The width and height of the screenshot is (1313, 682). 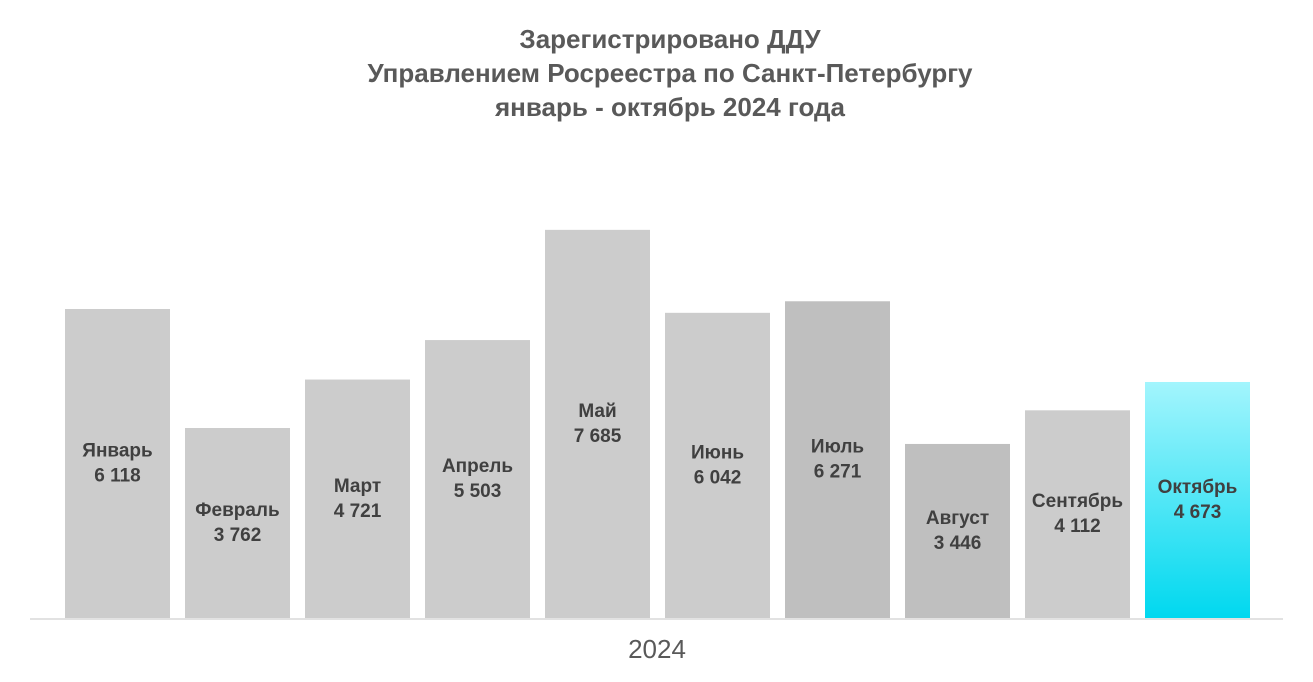 I want to click on value-label: 5 503, so click(x=478, y=491).